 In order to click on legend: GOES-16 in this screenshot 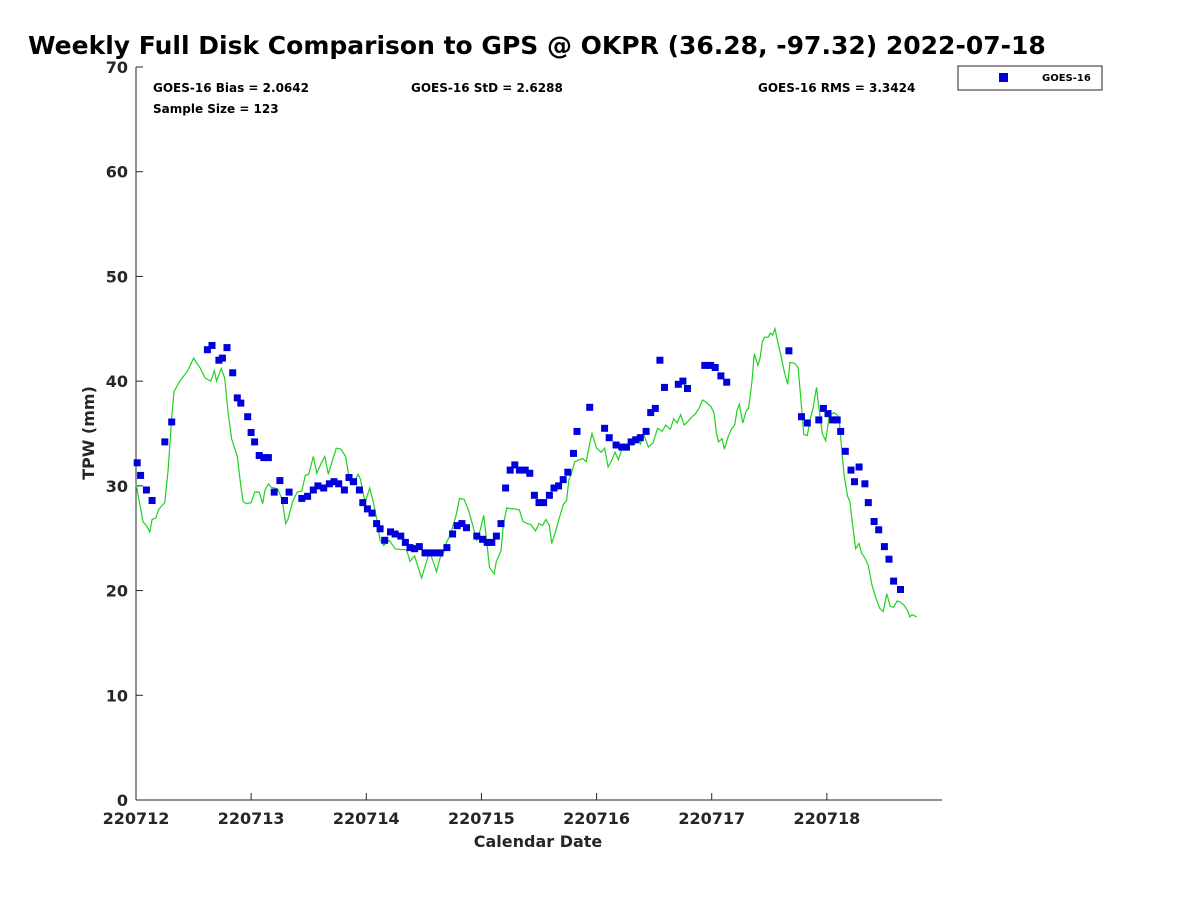, I will do `click(1030, 78)`.